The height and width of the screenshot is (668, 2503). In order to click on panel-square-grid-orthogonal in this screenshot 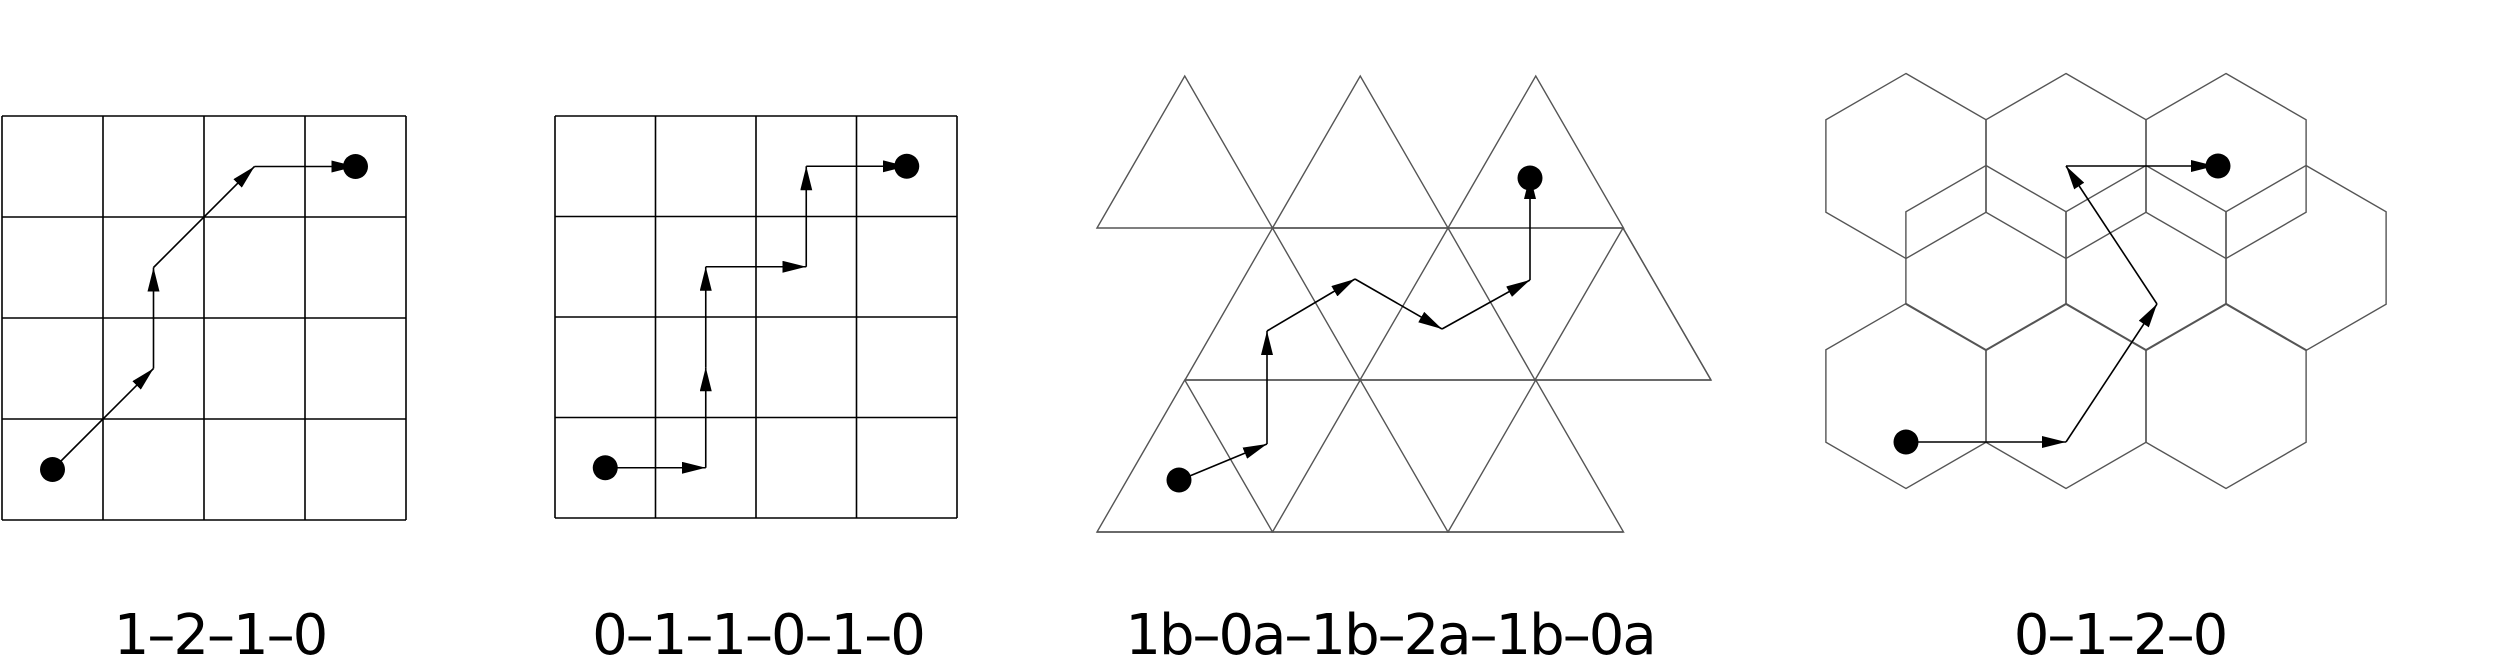, I will do `click(756, 317)`.